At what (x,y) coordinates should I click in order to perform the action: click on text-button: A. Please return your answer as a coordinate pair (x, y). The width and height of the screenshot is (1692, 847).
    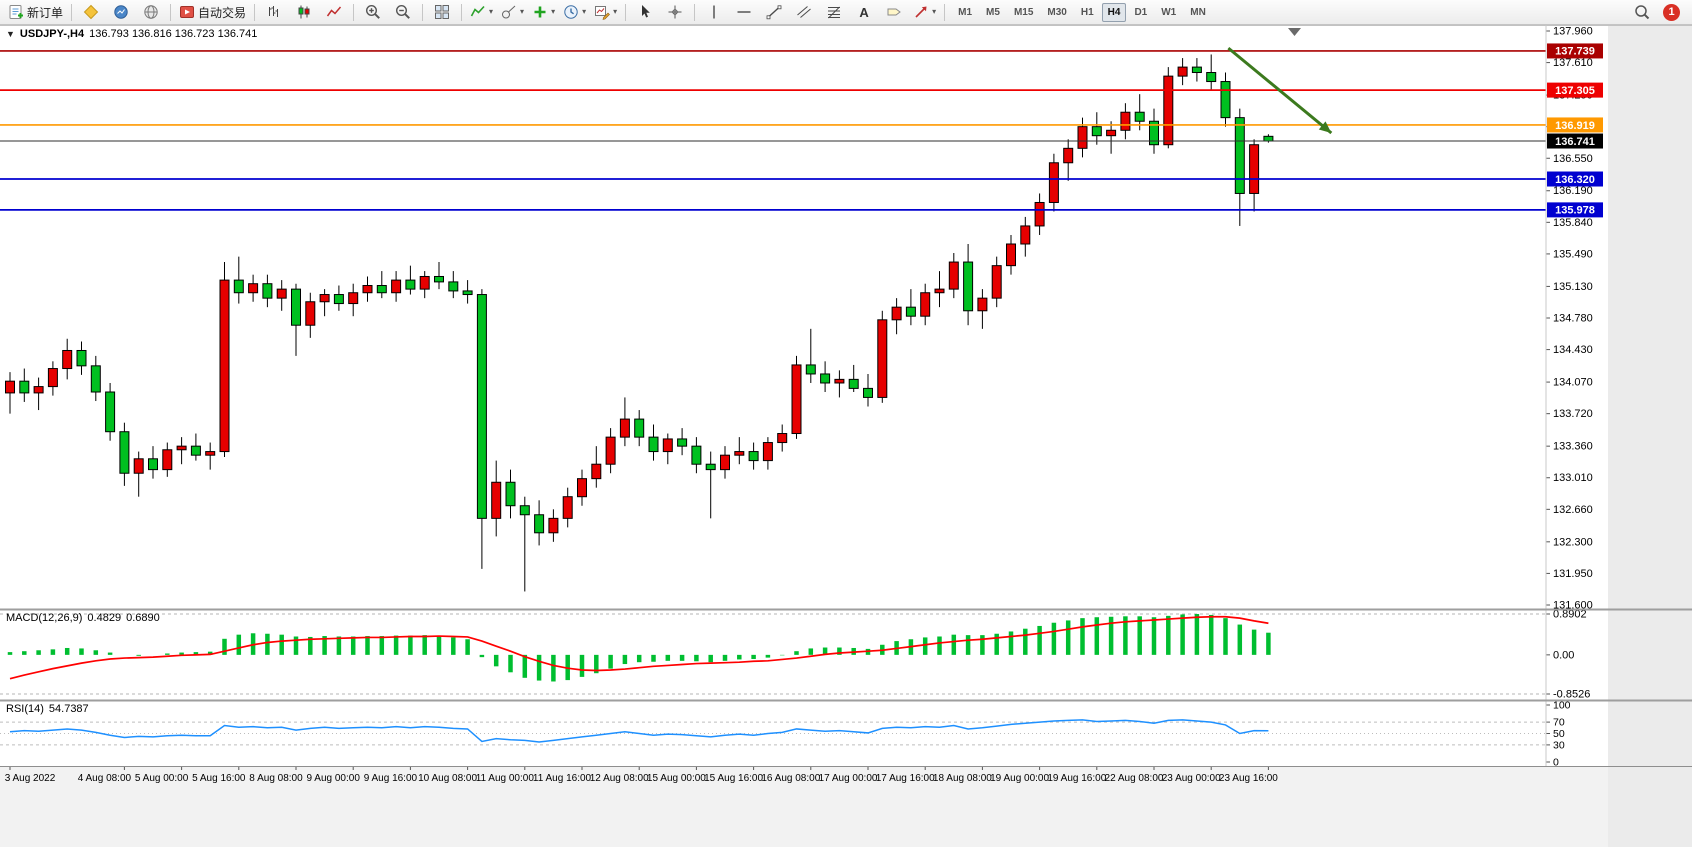
    Looking at the image, I should click on (864, 12).